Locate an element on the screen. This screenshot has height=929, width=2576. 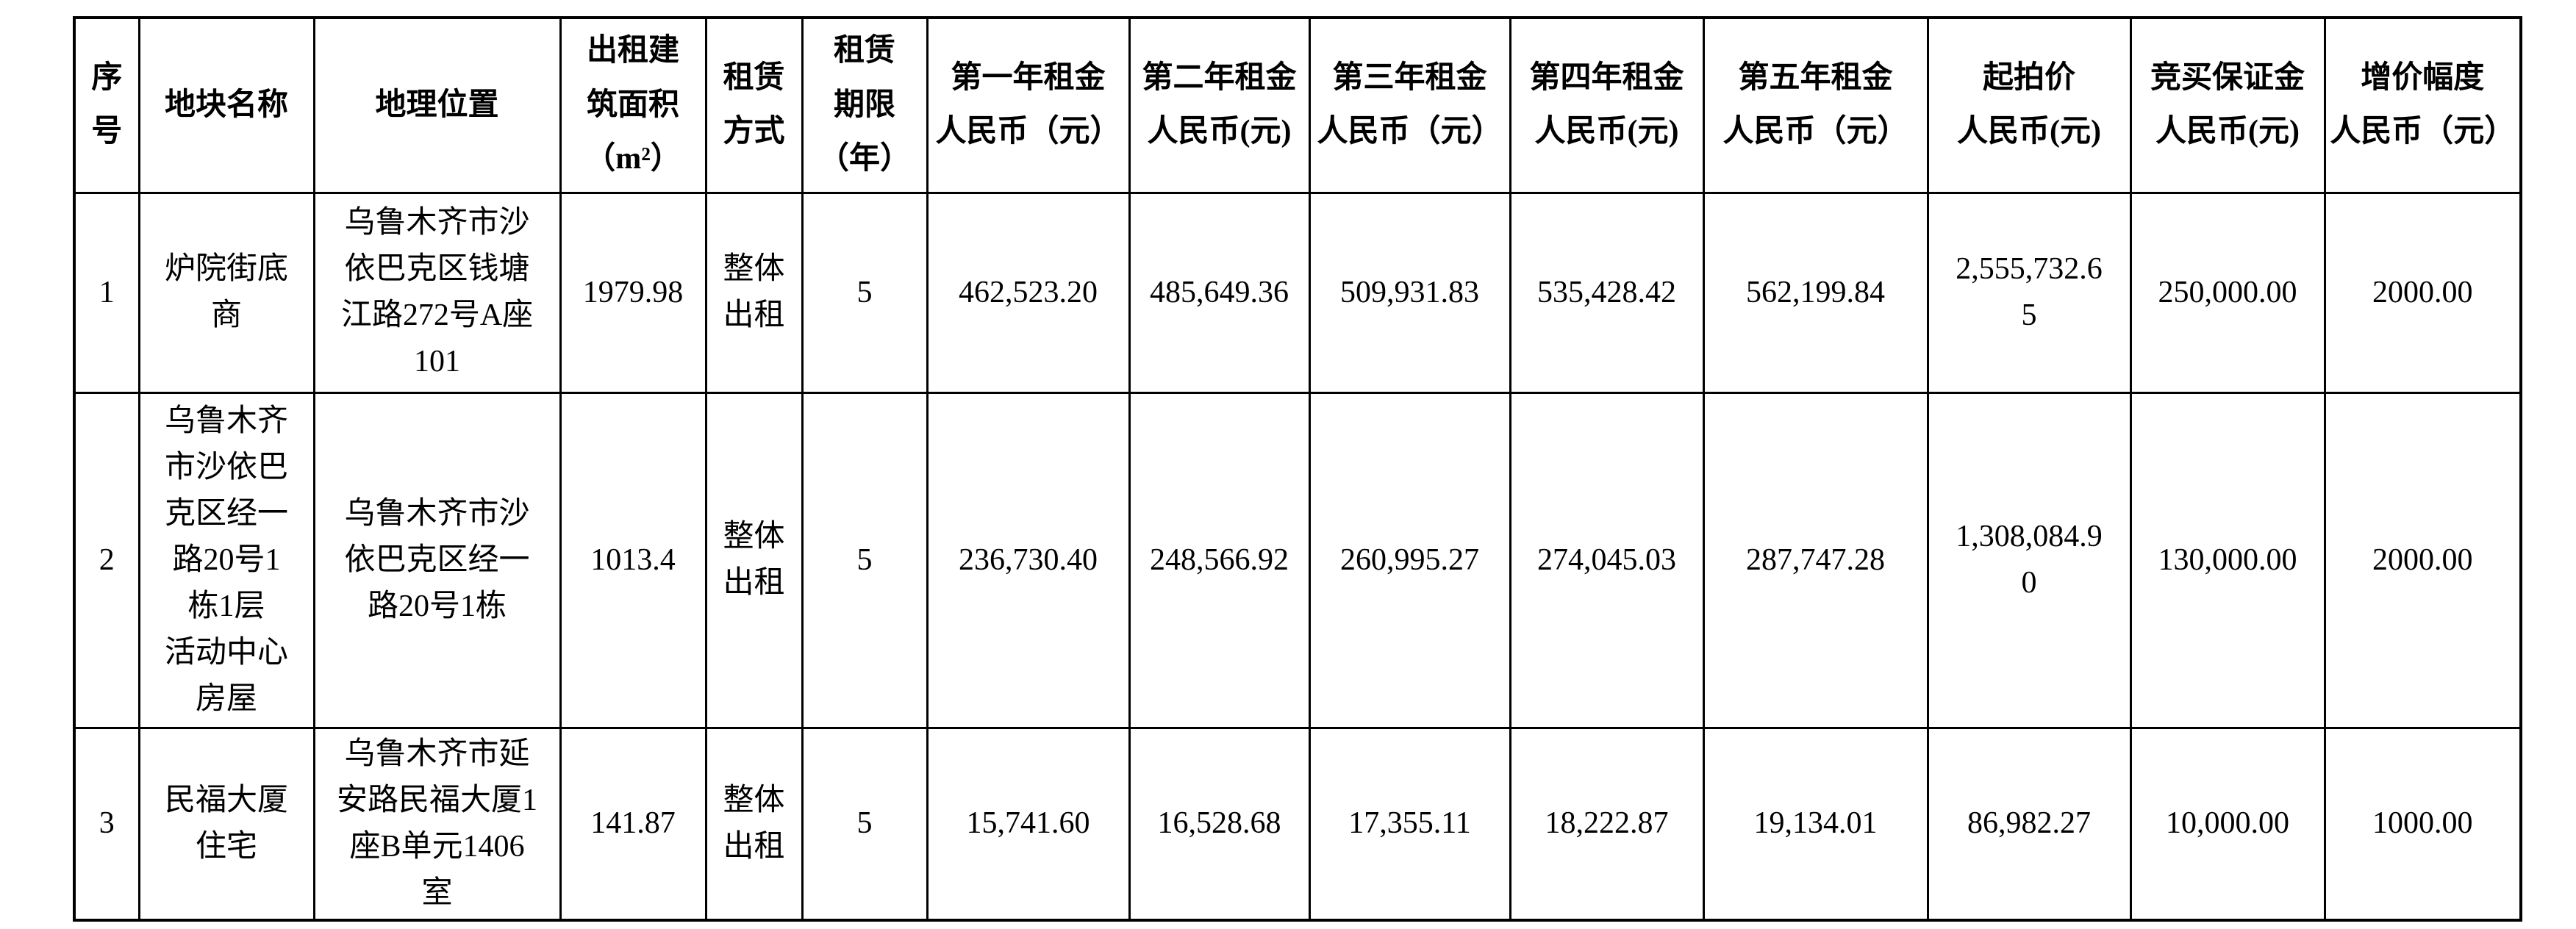
cell-location-row3: 乌鲁木齐市延 安路民福大厦1 座B单元1406 室 is located at coordinates (437, 824).